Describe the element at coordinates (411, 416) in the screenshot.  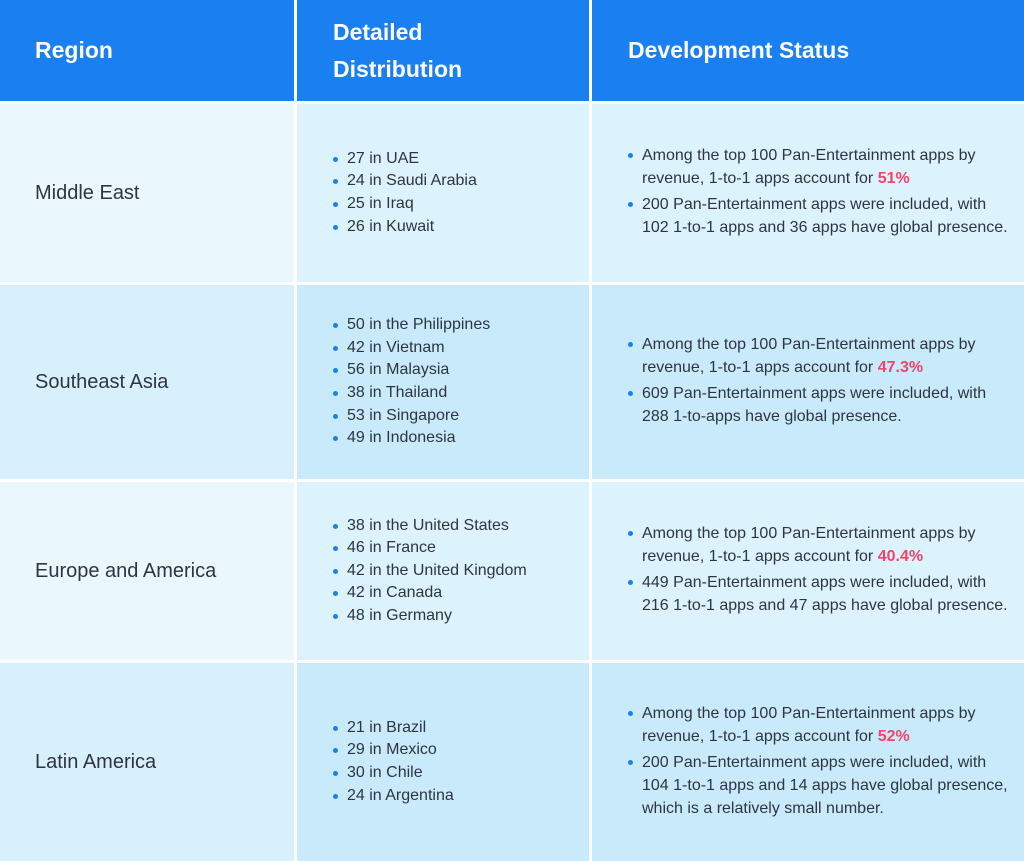
I see `list-item: 53 in Singapore` at that location.